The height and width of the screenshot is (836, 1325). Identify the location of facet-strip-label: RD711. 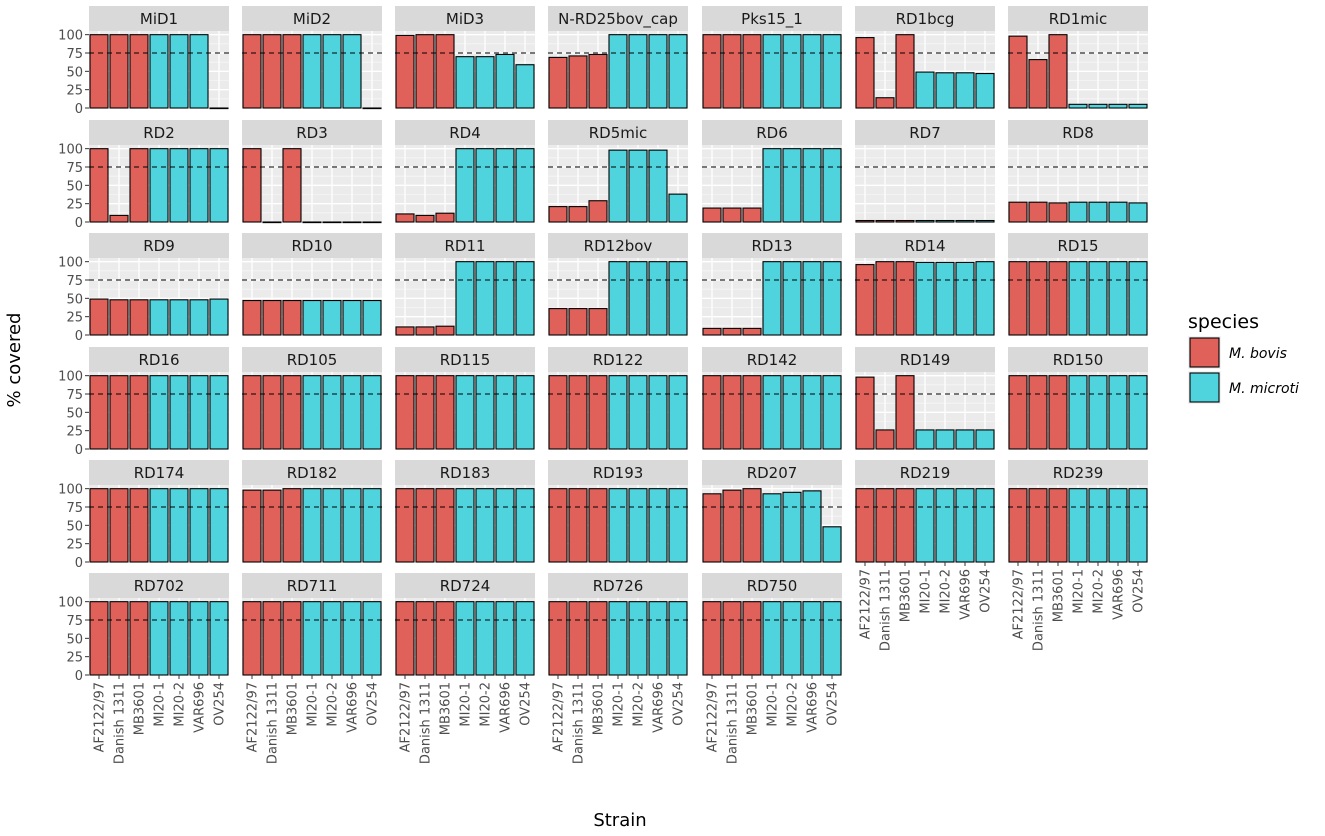
(312, 586).